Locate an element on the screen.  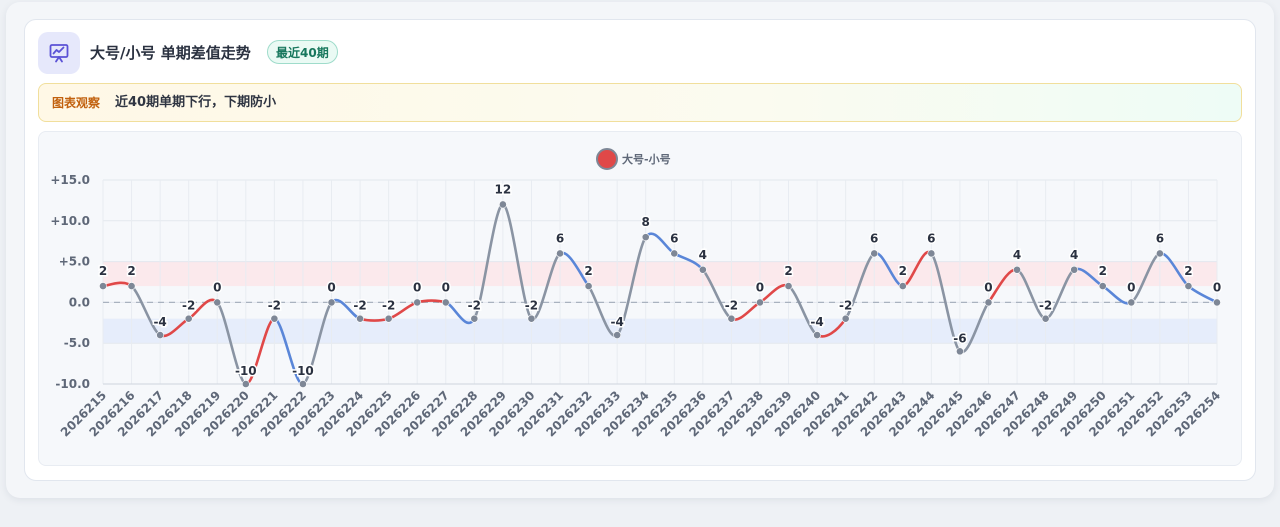
y-tick-label: +10.0 is located at coordinates (70, 221).